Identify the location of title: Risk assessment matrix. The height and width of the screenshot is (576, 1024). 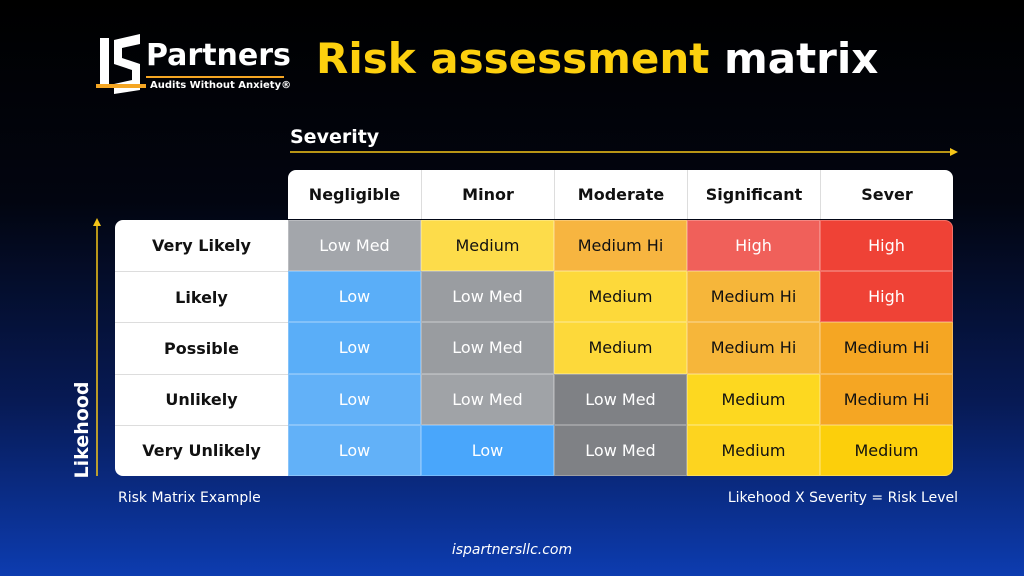
(597, 58).